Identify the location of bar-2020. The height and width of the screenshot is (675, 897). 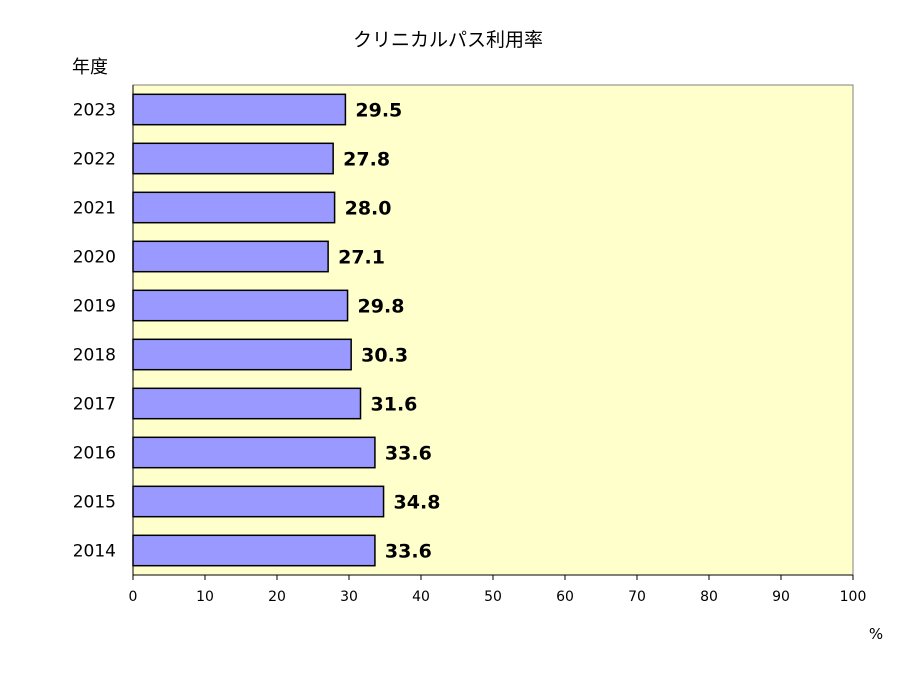
(230, 256).